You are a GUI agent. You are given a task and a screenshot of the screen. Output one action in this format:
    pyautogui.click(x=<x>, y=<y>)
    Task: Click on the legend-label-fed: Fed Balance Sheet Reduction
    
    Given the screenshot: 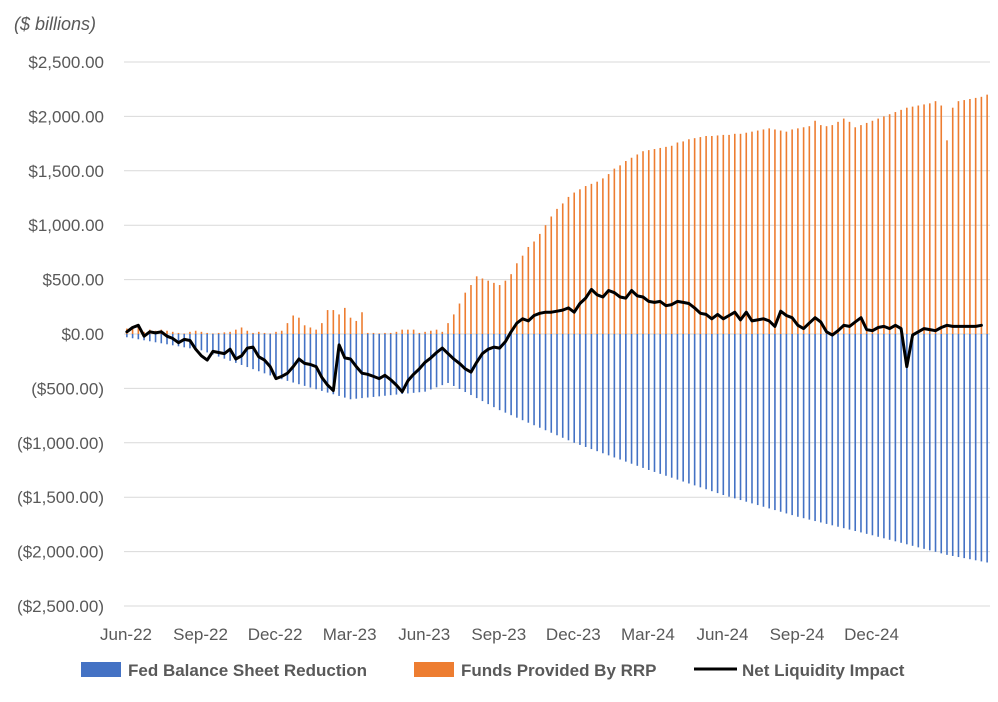 What is the action you would take?
    pyautogui.click(x=247, y=670)
    